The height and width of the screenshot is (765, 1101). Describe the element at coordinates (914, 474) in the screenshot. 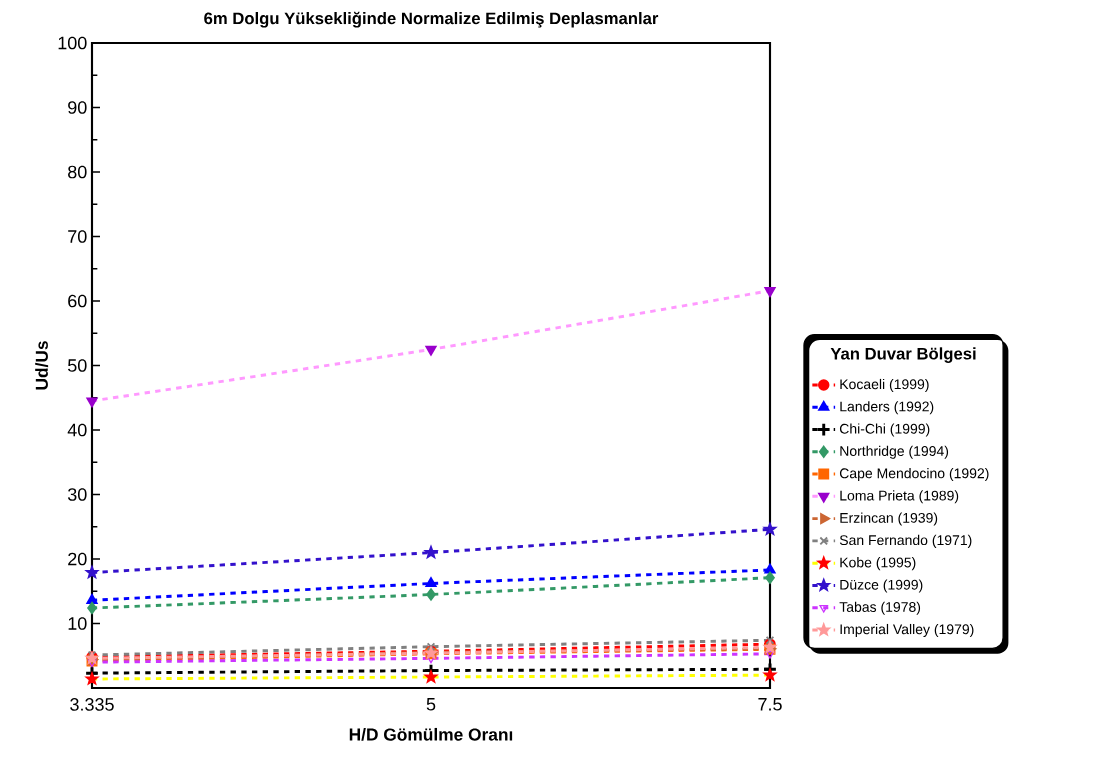

I see `legend-label: Cape Mendocino (1992)` at that location.